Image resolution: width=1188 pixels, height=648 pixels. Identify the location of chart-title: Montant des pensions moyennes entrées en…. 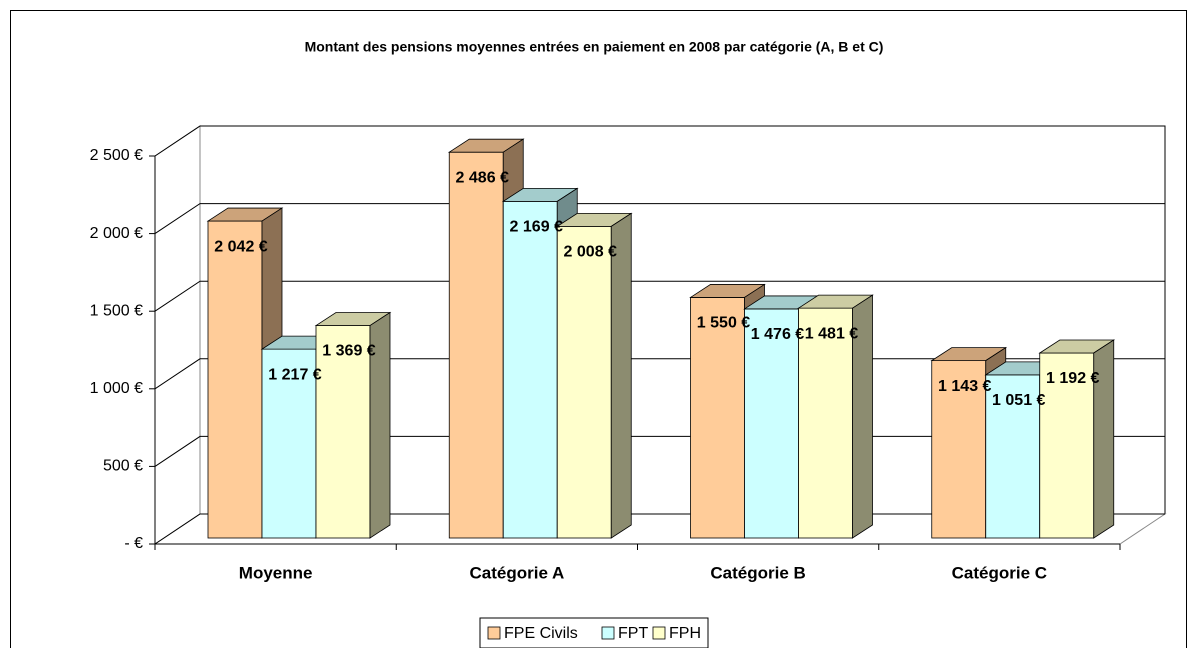
(594, 47).